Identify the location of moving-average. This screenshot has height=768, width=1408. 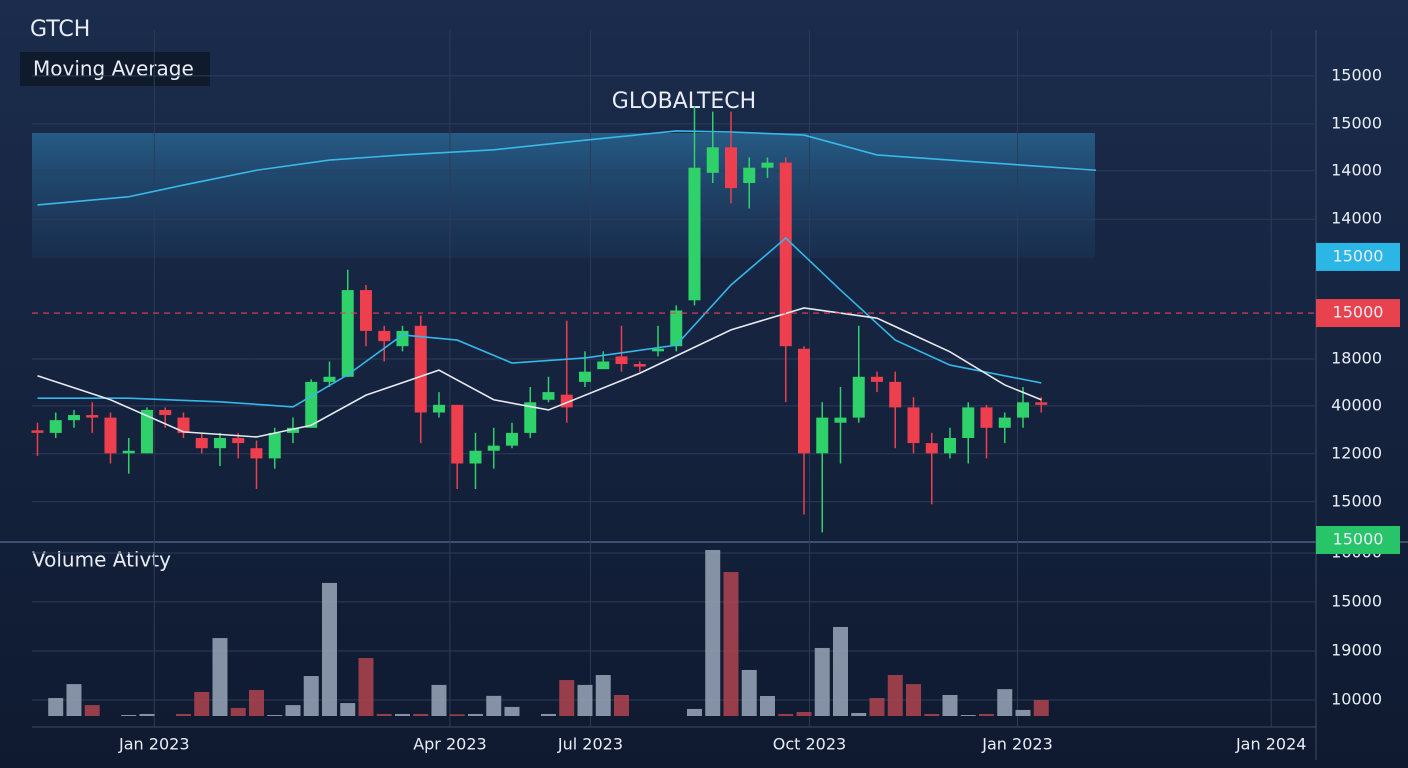
(567, 168).